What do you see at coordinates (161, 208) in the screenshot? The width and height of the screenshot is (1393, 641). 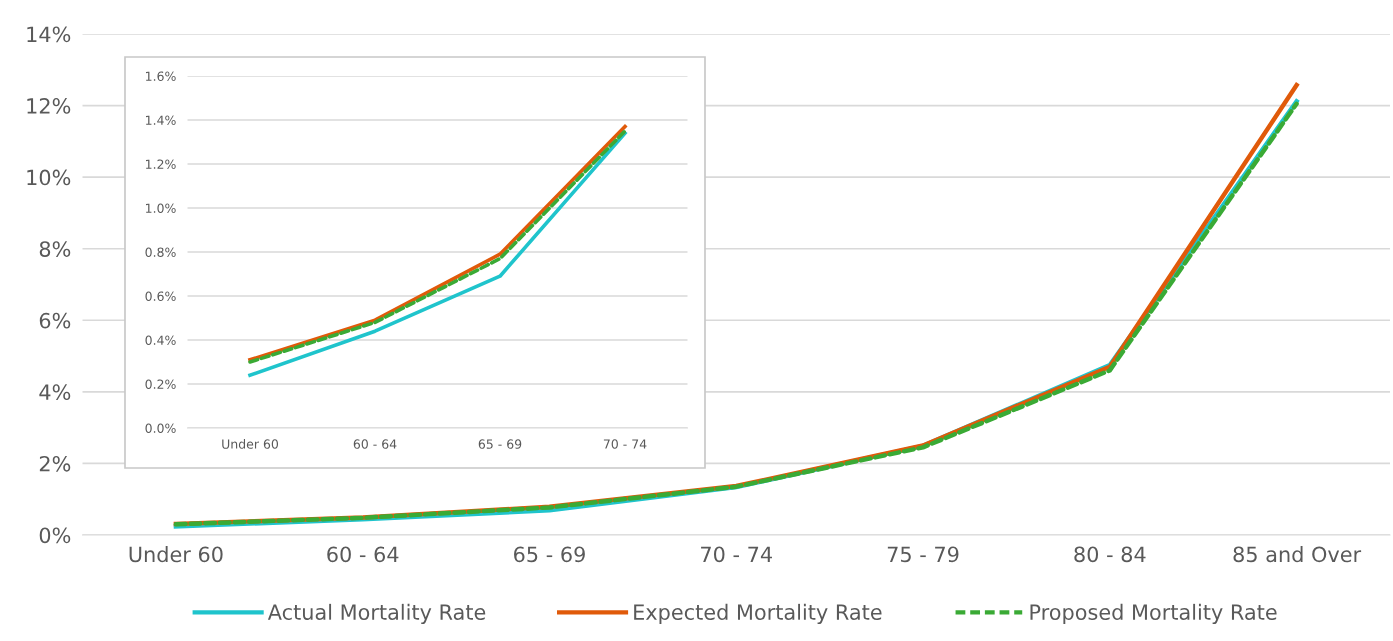 I see `y-tick-label: 1.0%` at bounding box center [161, 208].